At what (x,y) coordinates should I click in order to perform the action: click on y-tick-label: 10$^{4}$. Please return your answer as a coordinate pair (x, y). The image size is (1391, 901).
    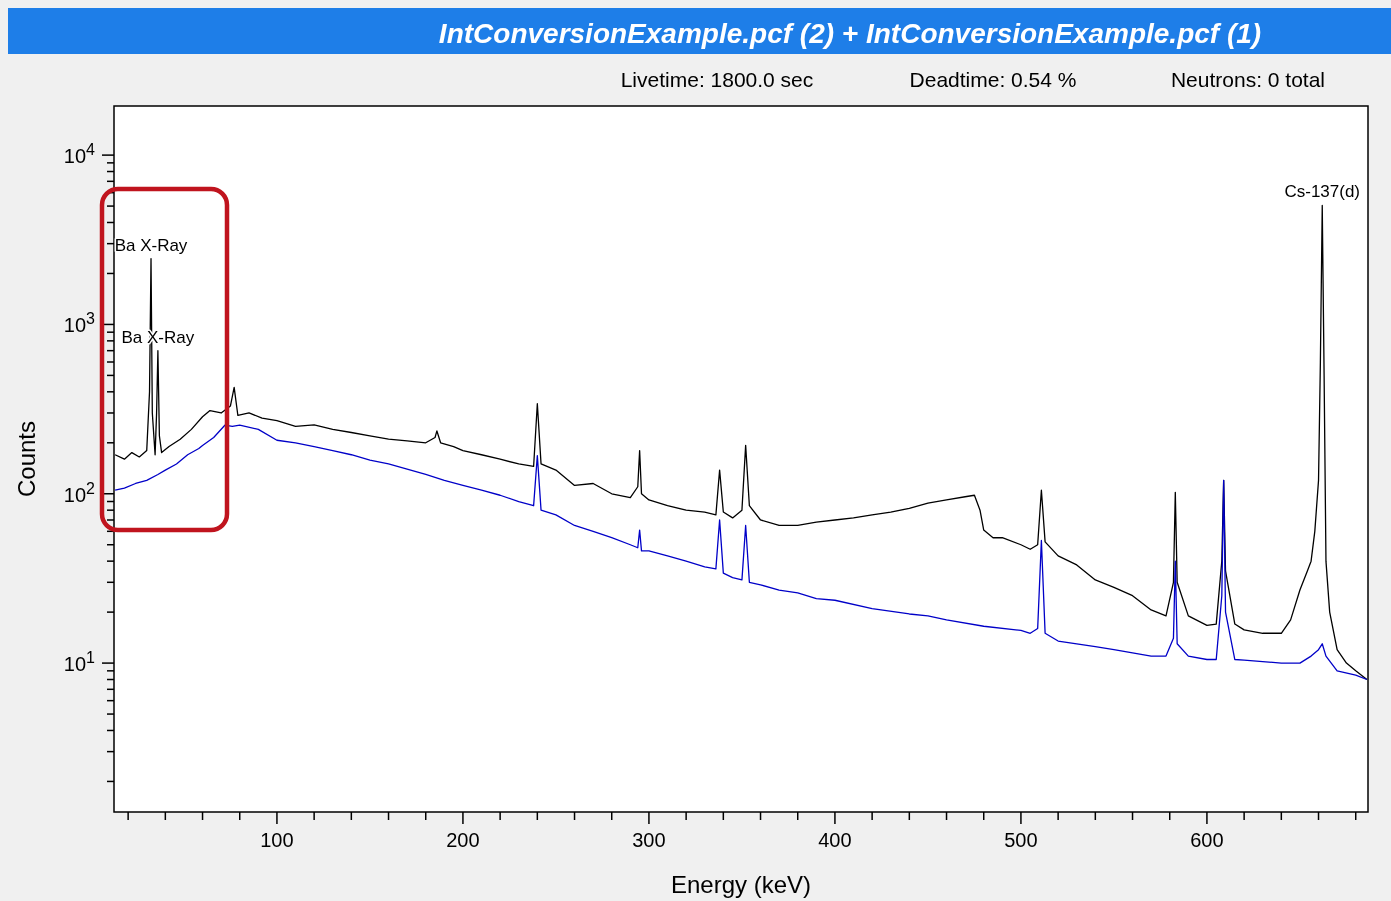
    Looking at the image, I should click on (79, 154).